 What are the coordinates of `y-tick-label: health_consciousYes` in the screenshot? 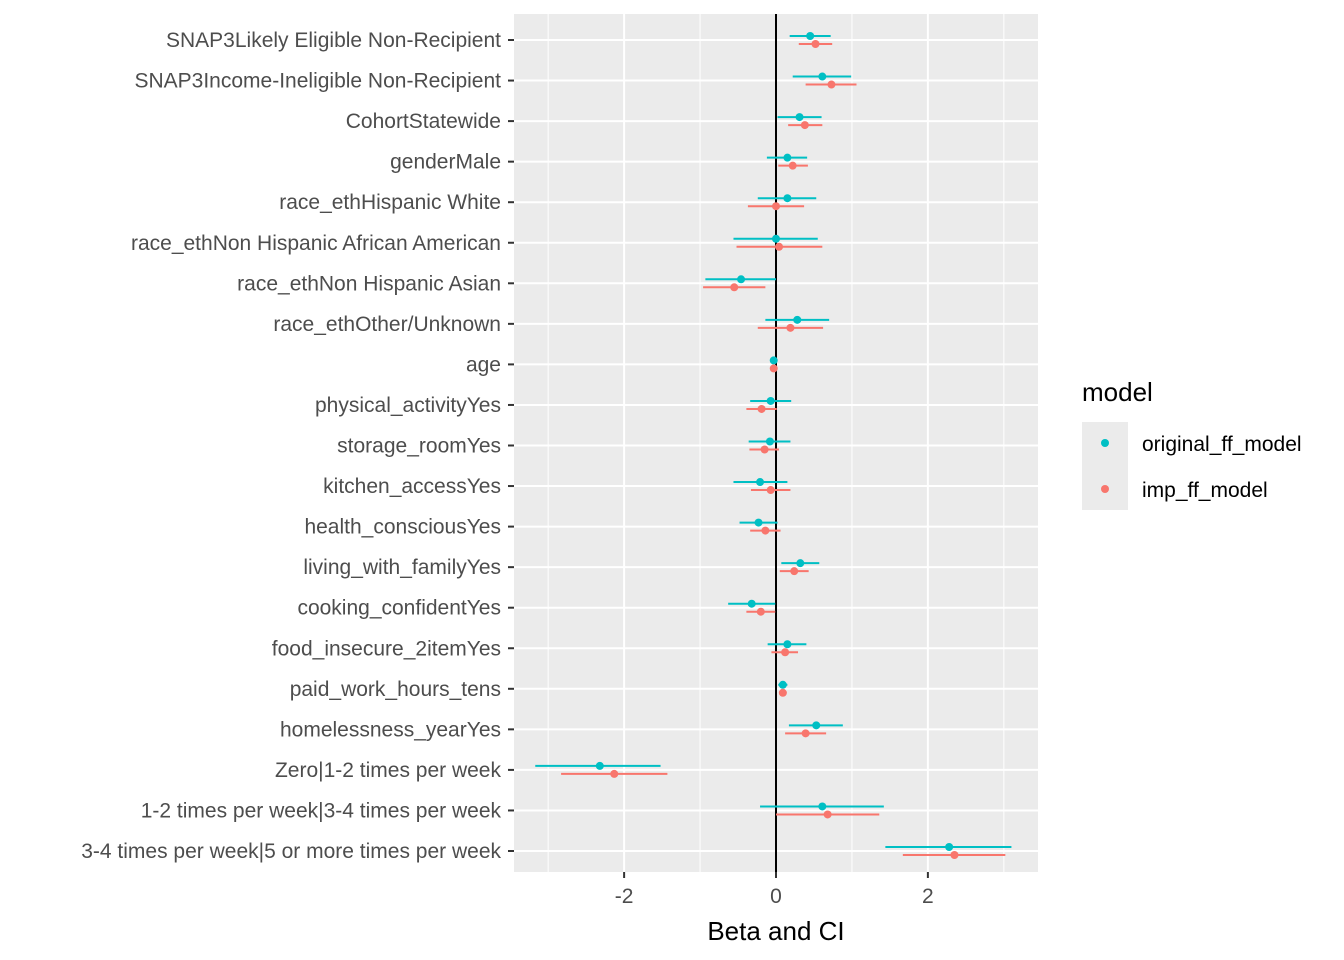 It's located at (402, 527).